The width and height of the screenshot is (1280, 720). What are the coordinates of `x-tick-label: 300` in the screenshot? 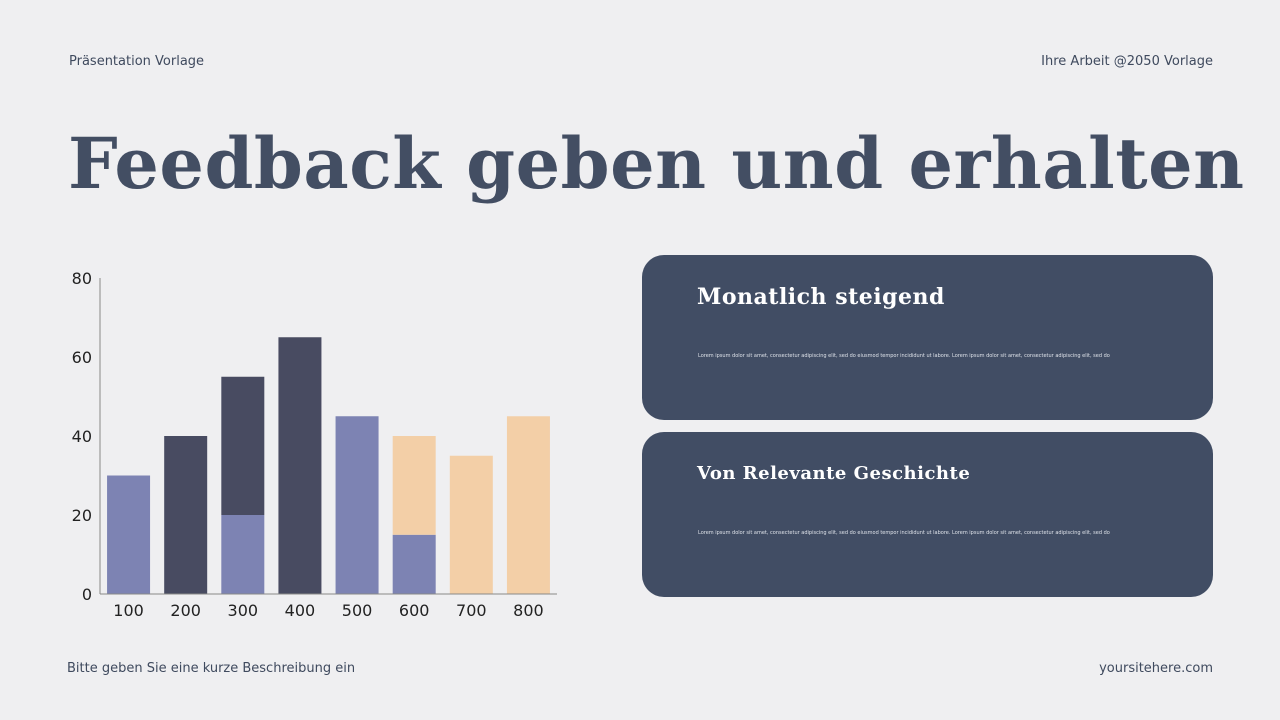 It's located at (243, 610).